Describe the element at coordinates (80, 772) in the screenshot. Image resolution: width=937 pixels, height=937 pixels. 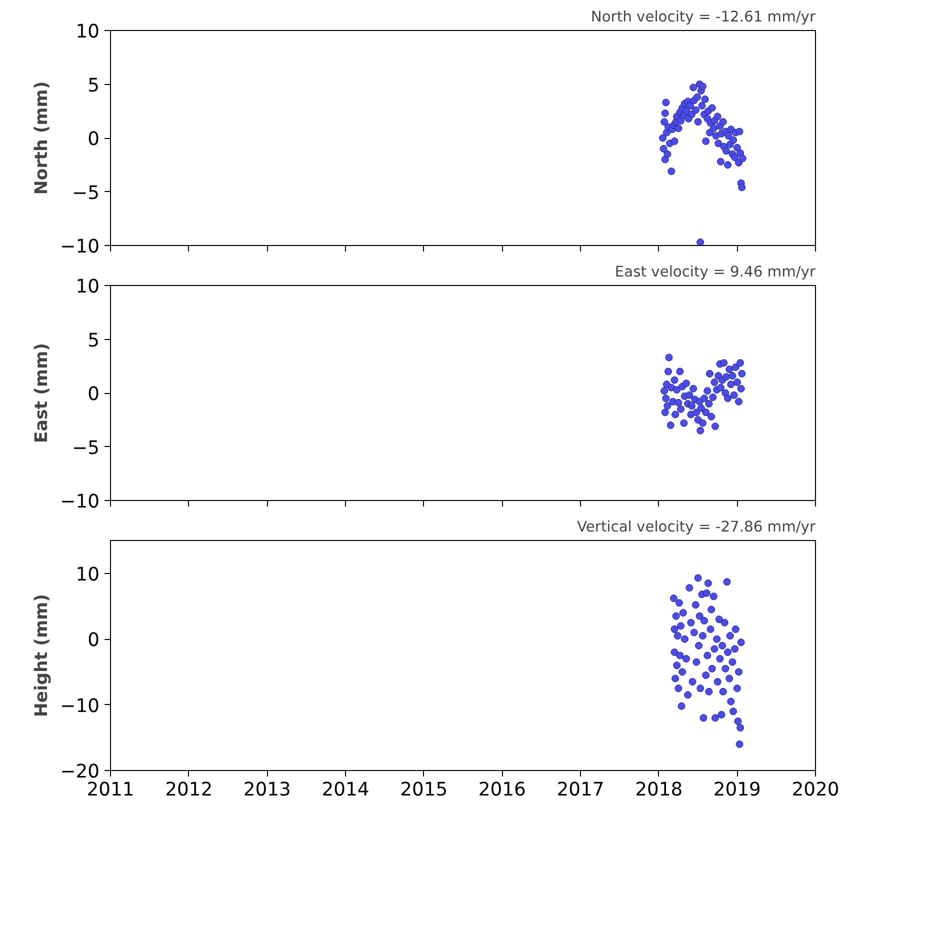
I see `y-tick-label: −20` at that location.